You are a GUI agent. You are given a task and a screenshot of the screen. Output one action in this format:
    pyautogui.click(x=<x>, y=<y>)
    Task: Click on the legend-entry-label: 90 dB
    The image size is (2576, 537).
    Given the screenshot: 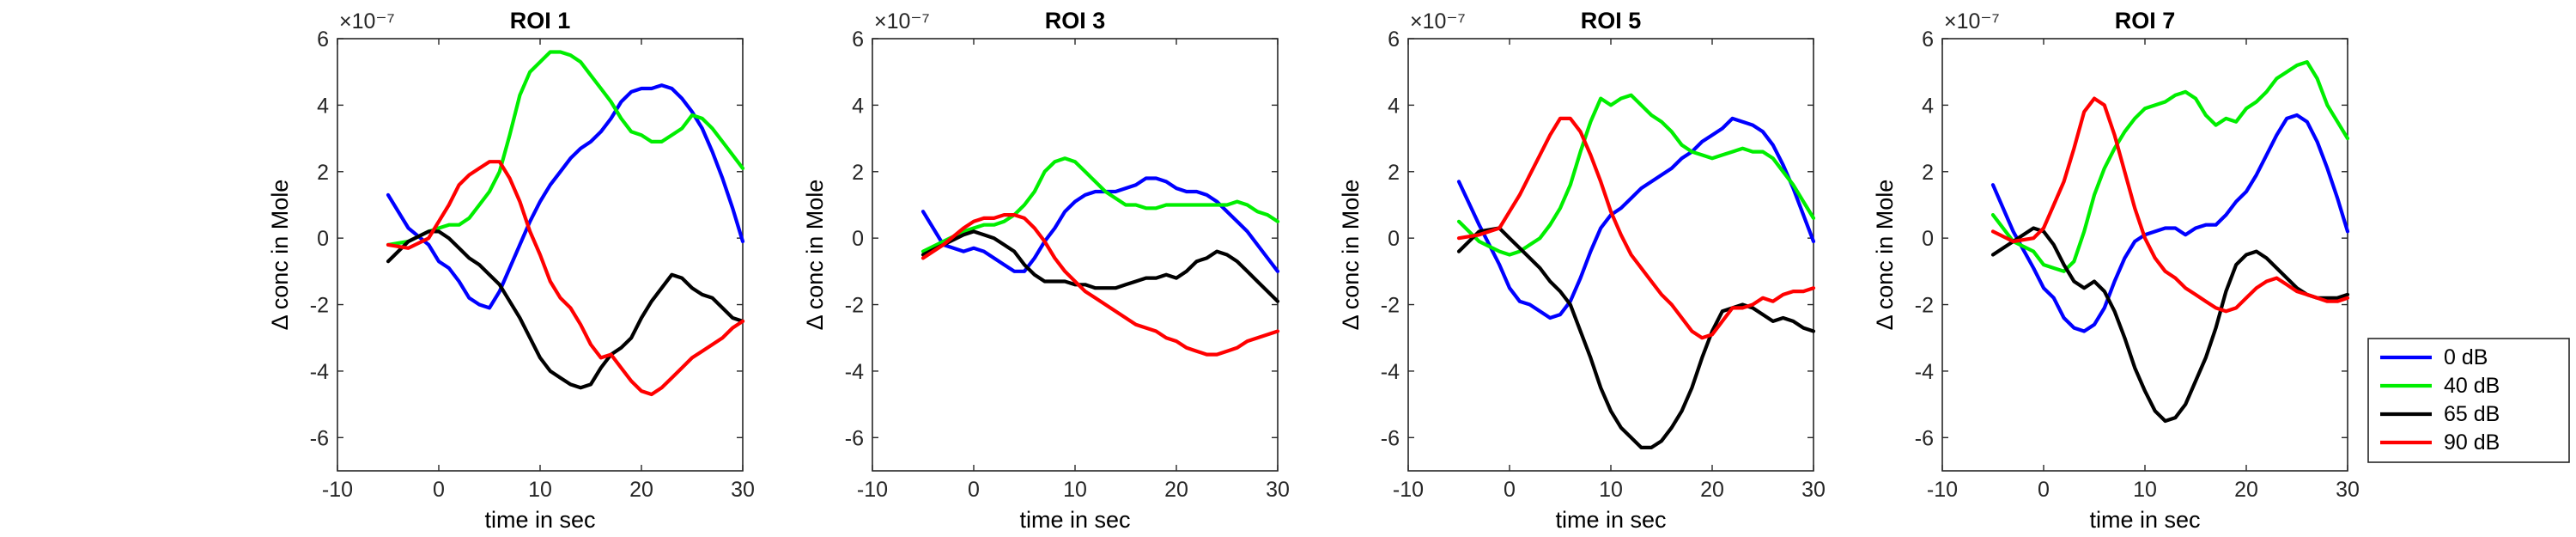 What is the action you would take?
    pyautogui.click(x=2472, y=442)
    